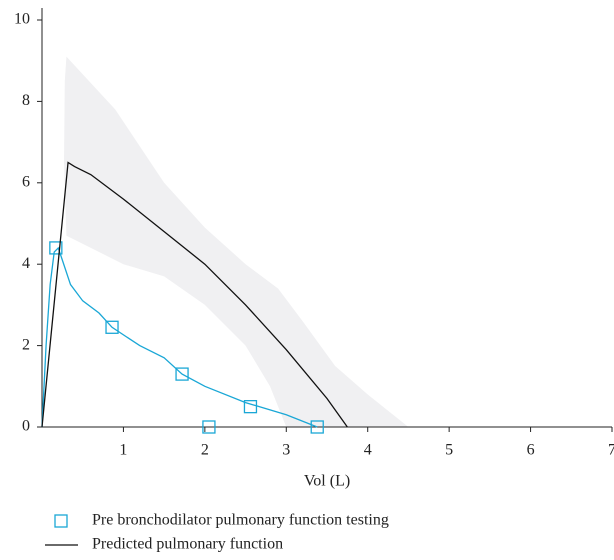 The width and height of the screenshot is (614, 560). I want to click on x-tick-label: 6, so click(531, 450).